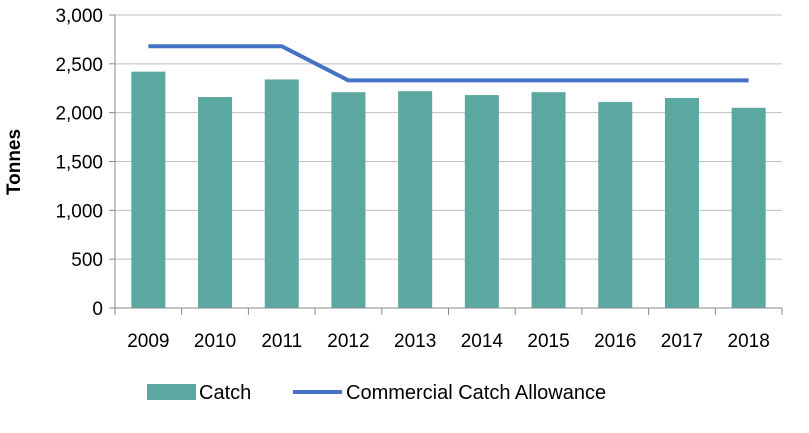  Describe the element at coordinates (79, 16) in the screenshot. I see `y-tick-label: 3,000` at that location.